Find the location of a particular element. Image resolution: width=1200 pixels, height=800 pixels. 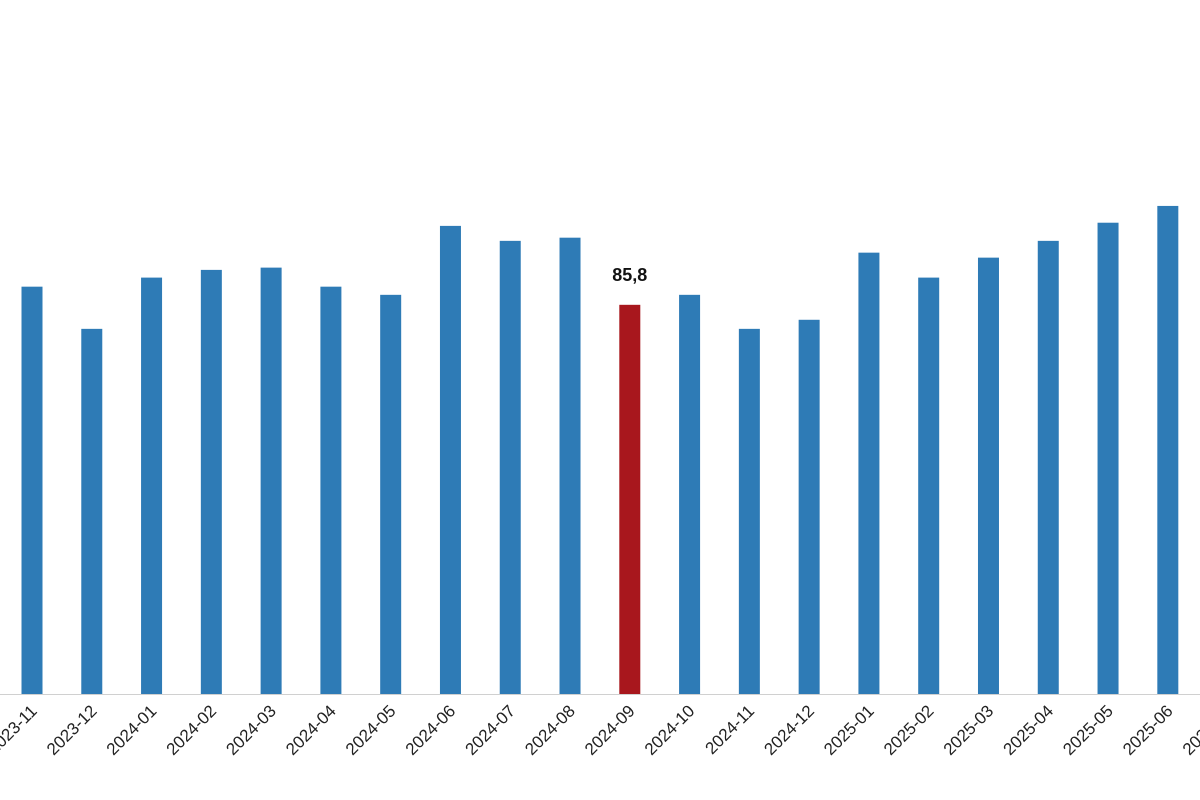

x-tick-label: 2024-02 is located at coordinates (192, 730).